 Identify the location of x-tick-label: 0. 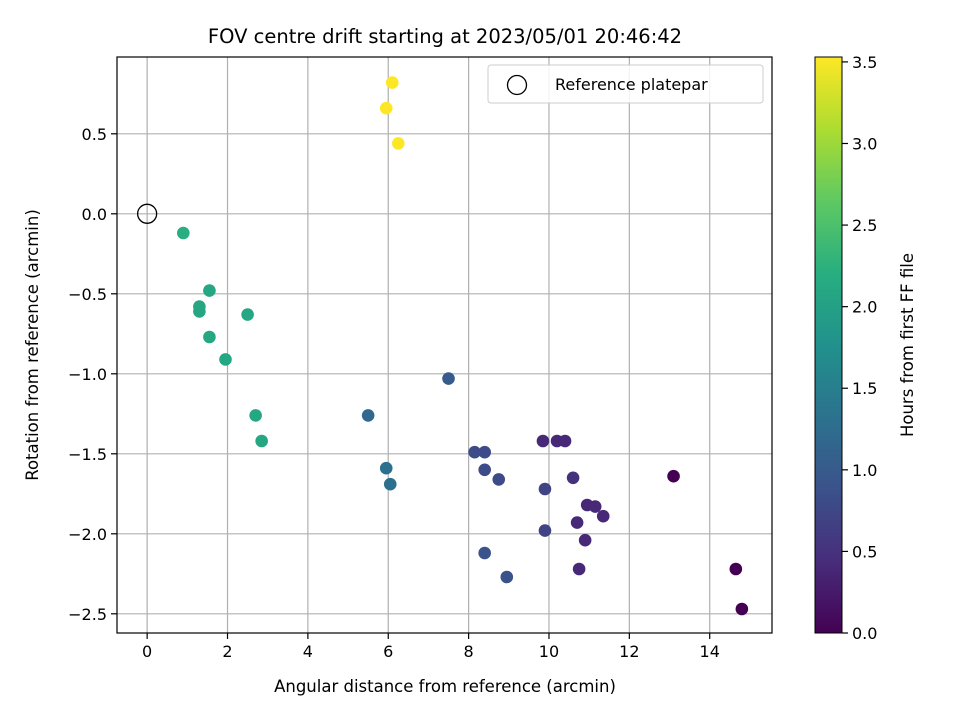
(147, 651).